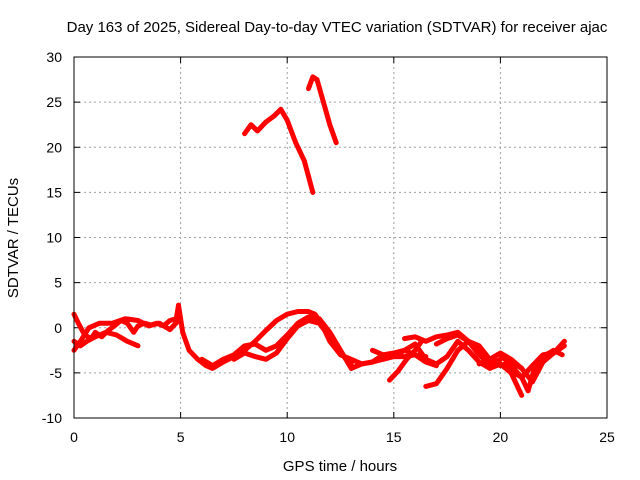  Describe the element at coordinates (340, 466) in the screenshot. I see `x-axis-label: GPS time / hours` at that location.